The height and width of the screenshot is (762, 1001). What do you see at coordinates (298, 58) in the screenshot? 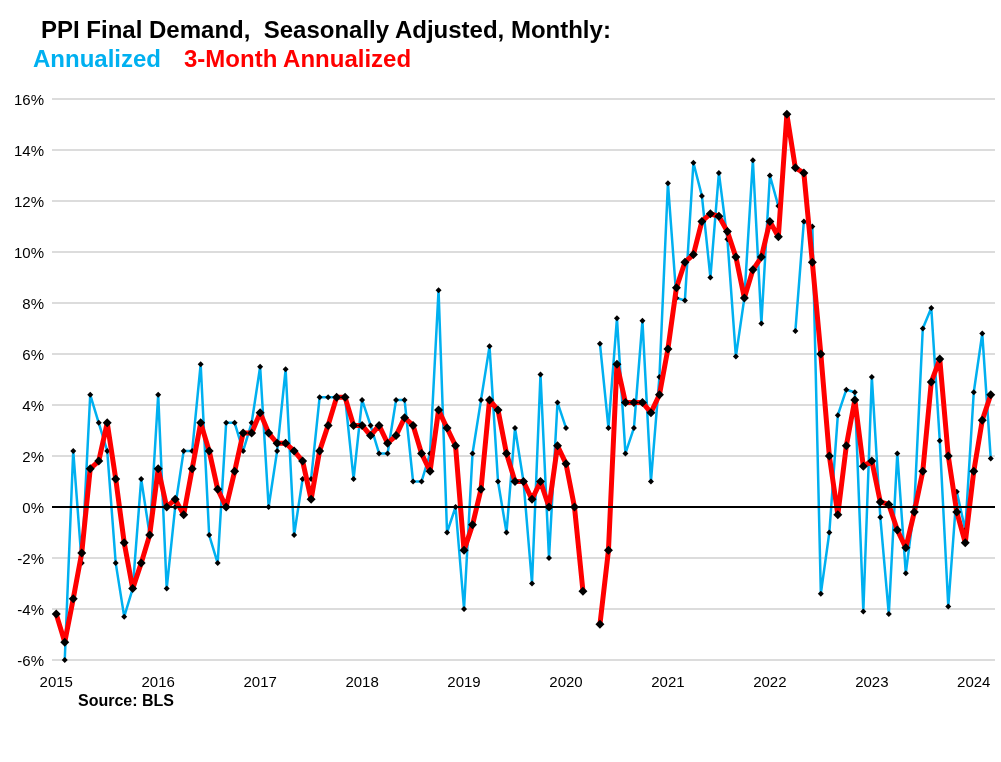
I see `text: 3-Month Annualized` at bounding box center [298, 58].